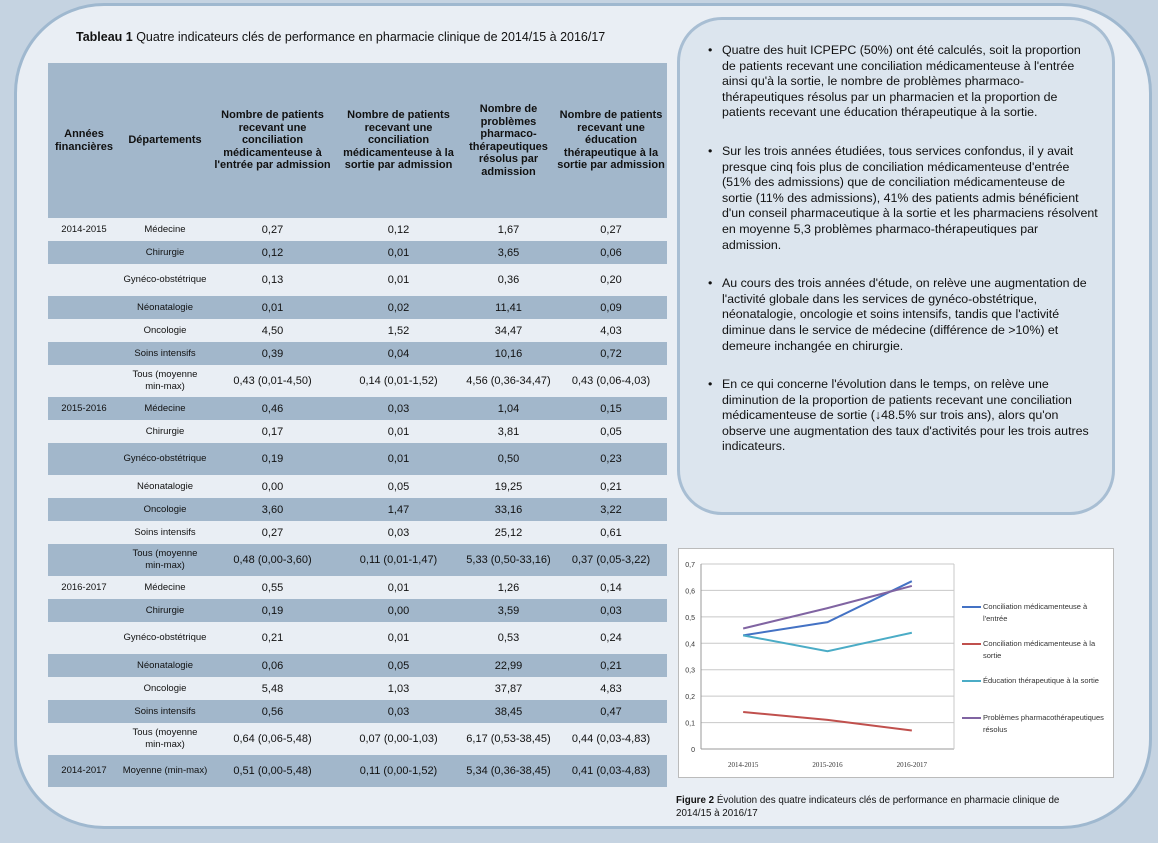 The width and height of the screenshot is (1158, 843). Describe the element at coordinates (165, 307) in the screenshot. I see `department-cell: Néonatalogie` at that location.